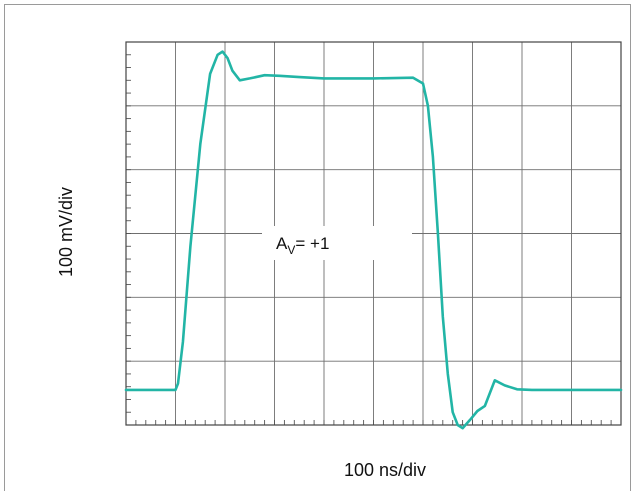 The height and width of the screenshot is (491, 635). I want to click on x-axis-label: 100 ns/div, so click(385, 470).